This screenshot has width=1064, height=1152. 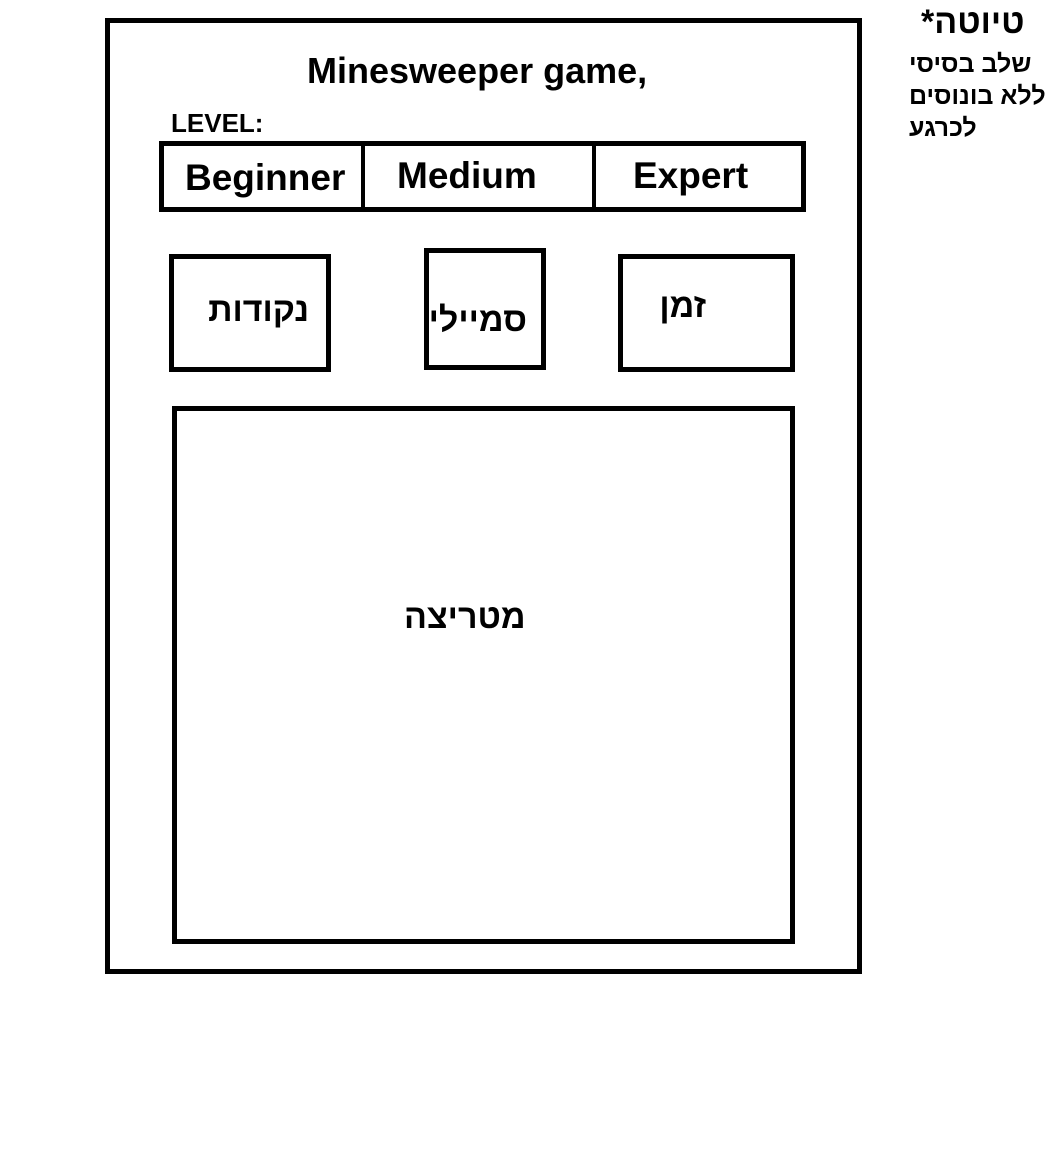 I want to click on draft-note-title: טיוטה*, so click(x=973, y=22).